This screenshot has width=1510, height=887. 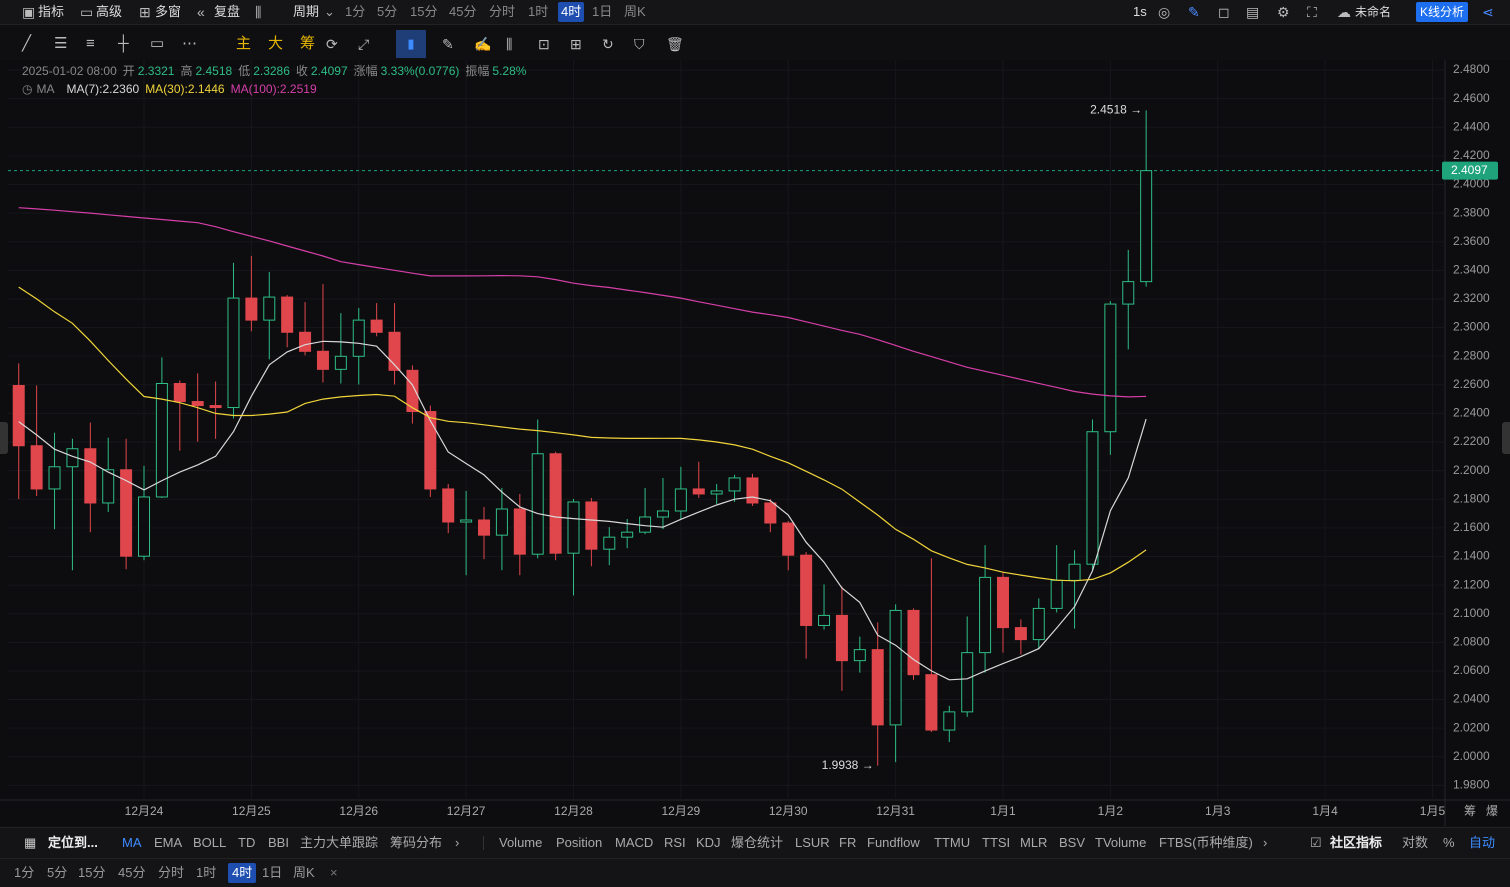 What do you see at coordinates (308, 43) in the screenshot?
I see `indicator-chip: 筹` at bounding box center [308, 43].